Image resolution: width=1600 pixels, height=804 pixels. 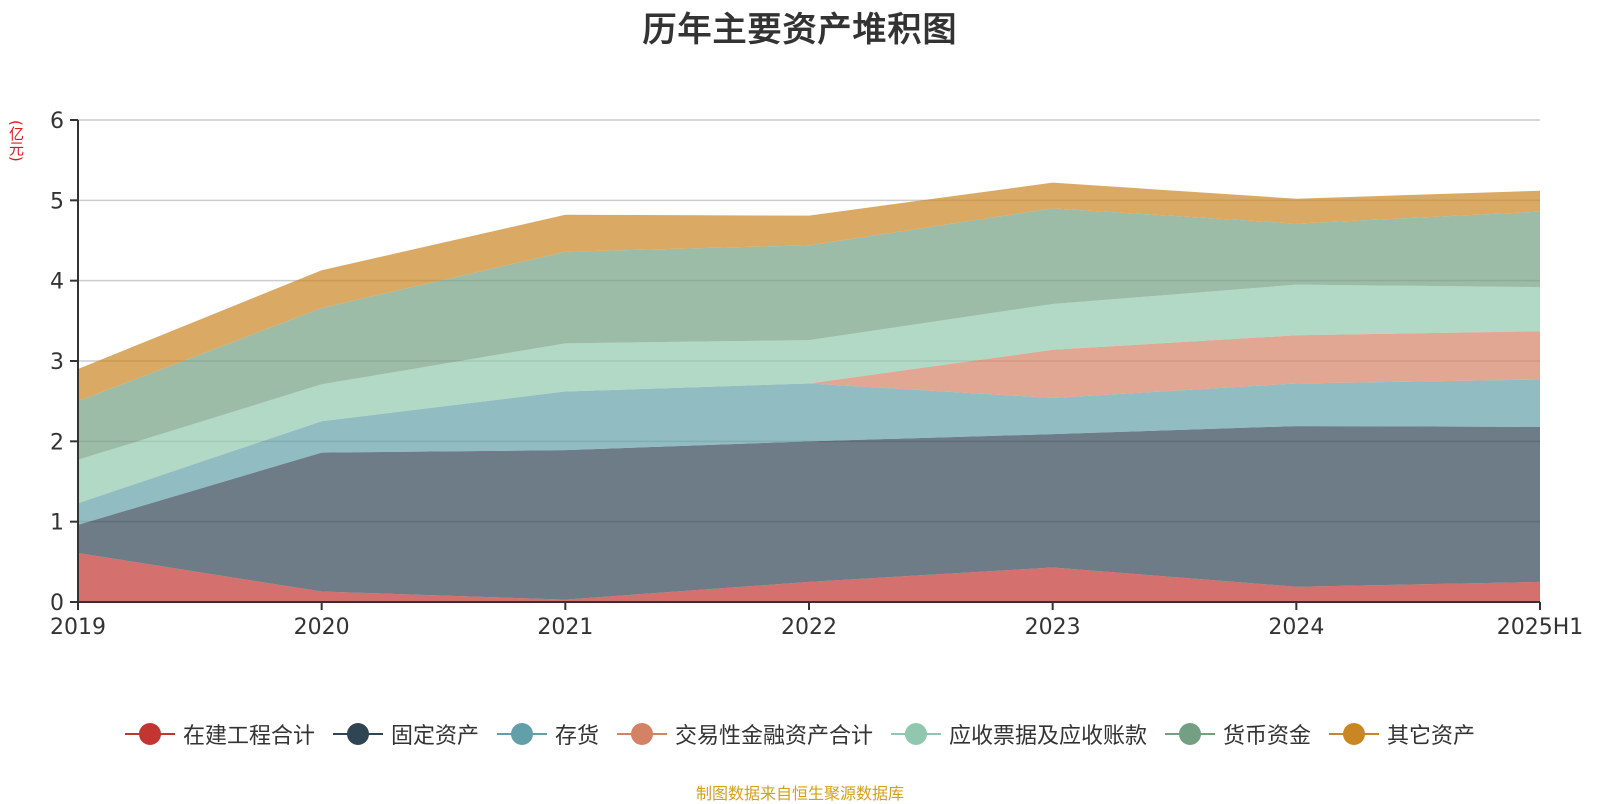 What do you see at coordinates (800, 30) in the screenshot?
I see `chart-title: 历年主要资产堆积图` at bounding box center [800, 30].